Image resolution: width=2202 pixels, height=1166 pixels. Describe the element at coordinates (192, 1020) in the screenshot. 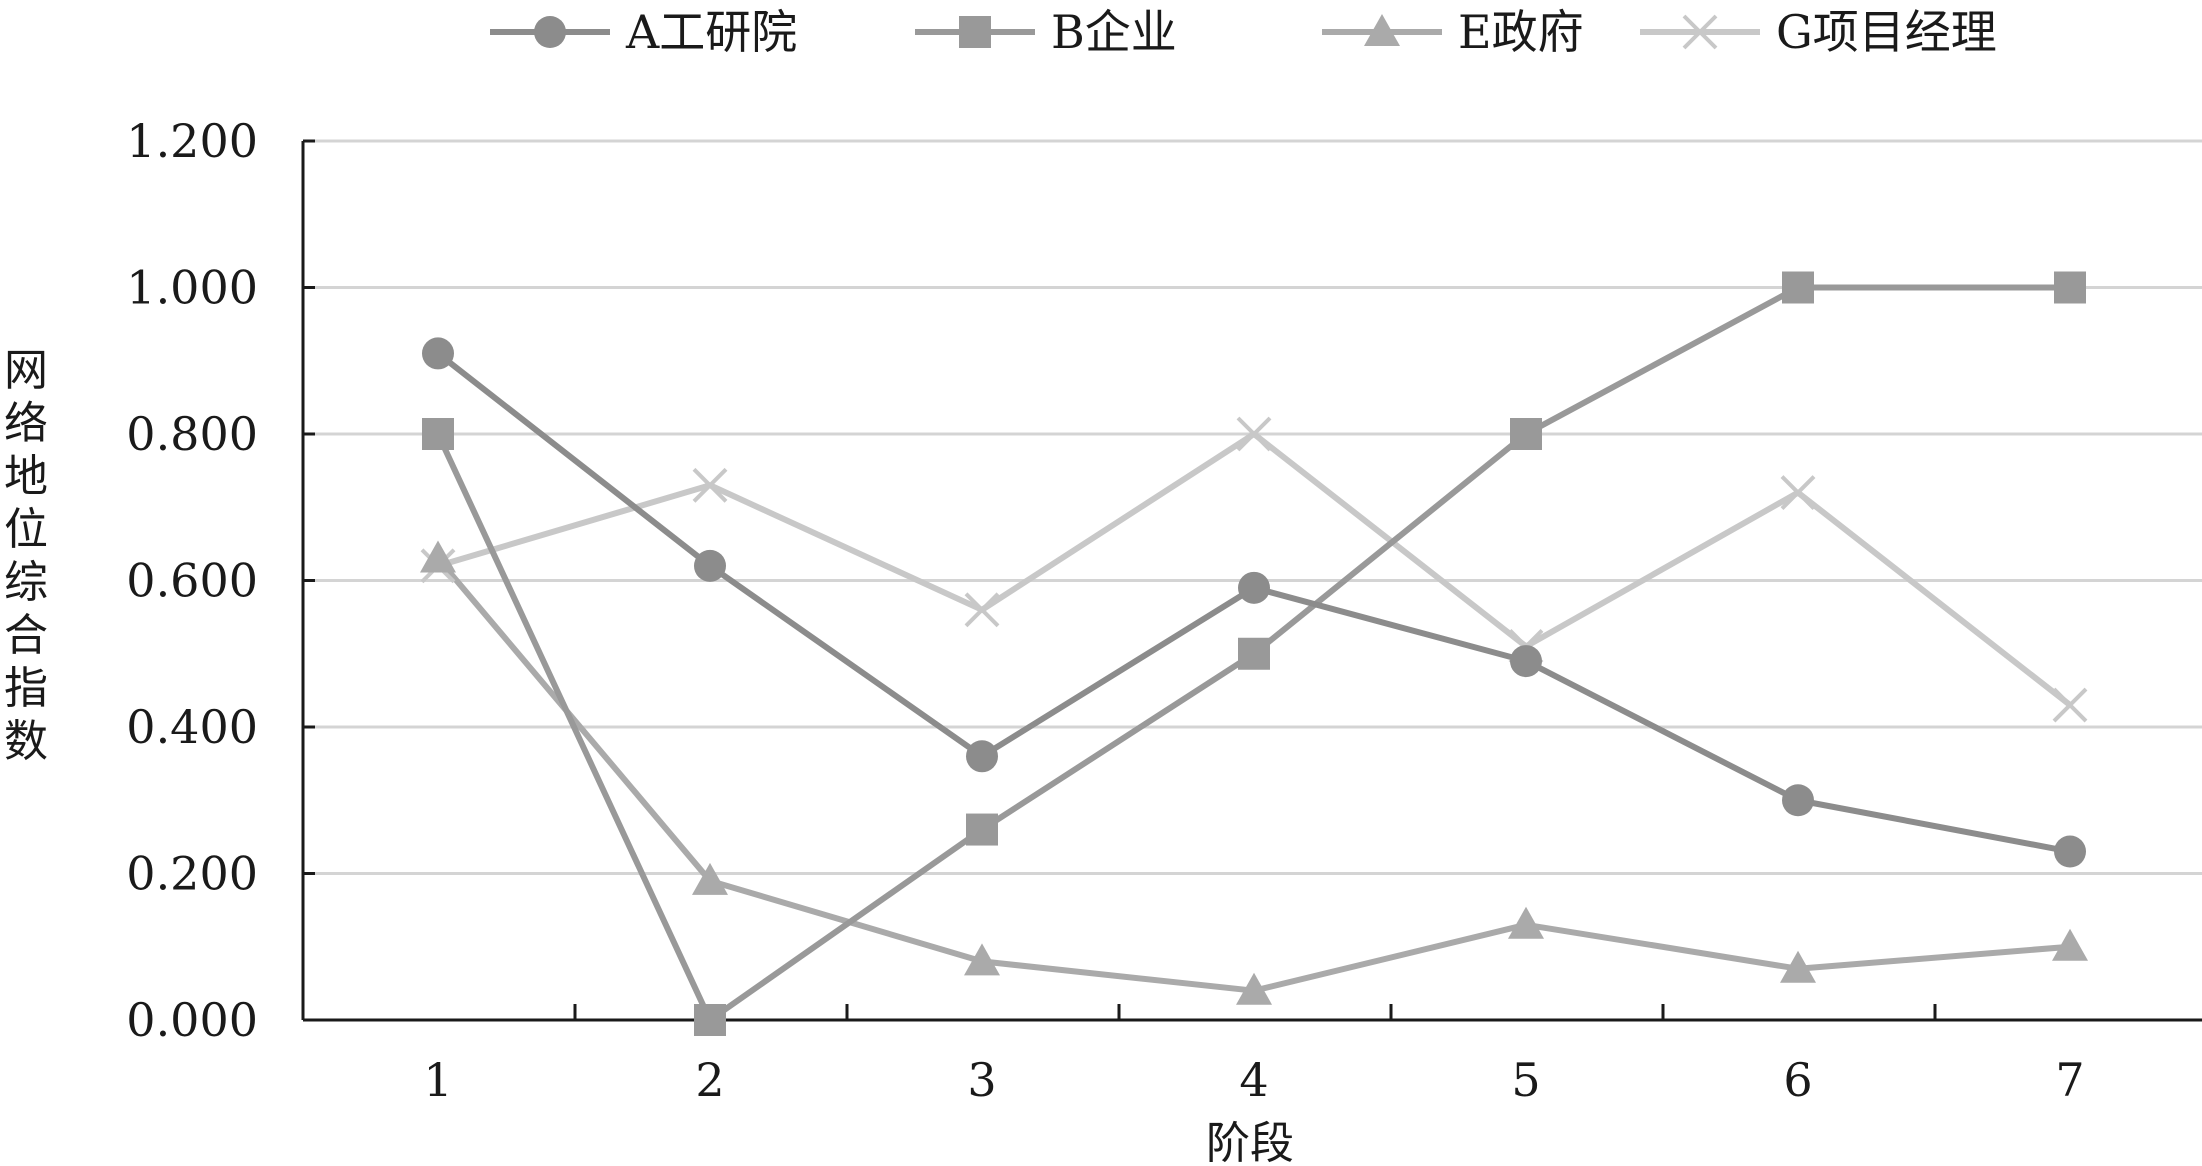

I see `y-tick-label-0: 0.000` at that location.